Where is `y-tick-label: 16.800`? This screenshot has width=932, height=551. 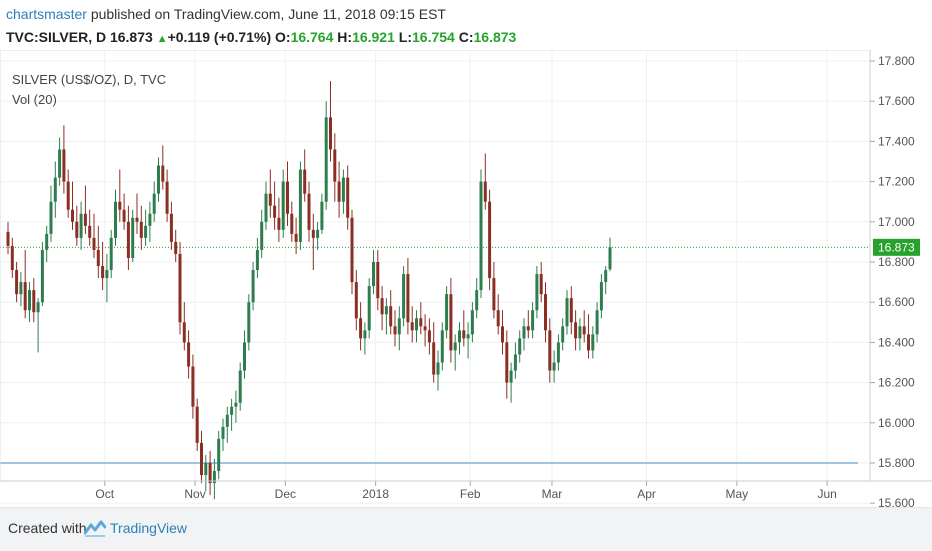 y-tick-label: 16.800 is located at coordinates (896, 262).